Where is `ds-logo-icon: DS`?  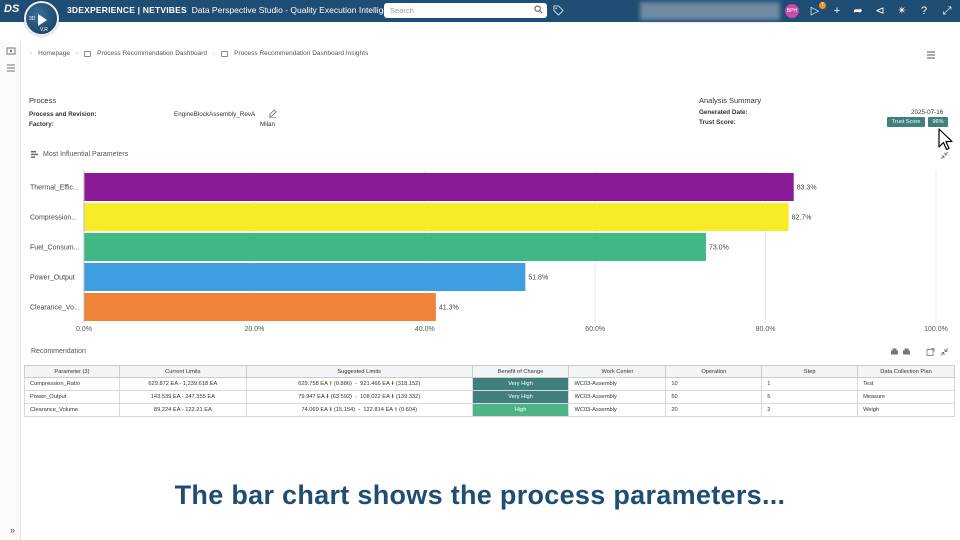
ds-logo-icon: DS is located at coordinates (12, 9).